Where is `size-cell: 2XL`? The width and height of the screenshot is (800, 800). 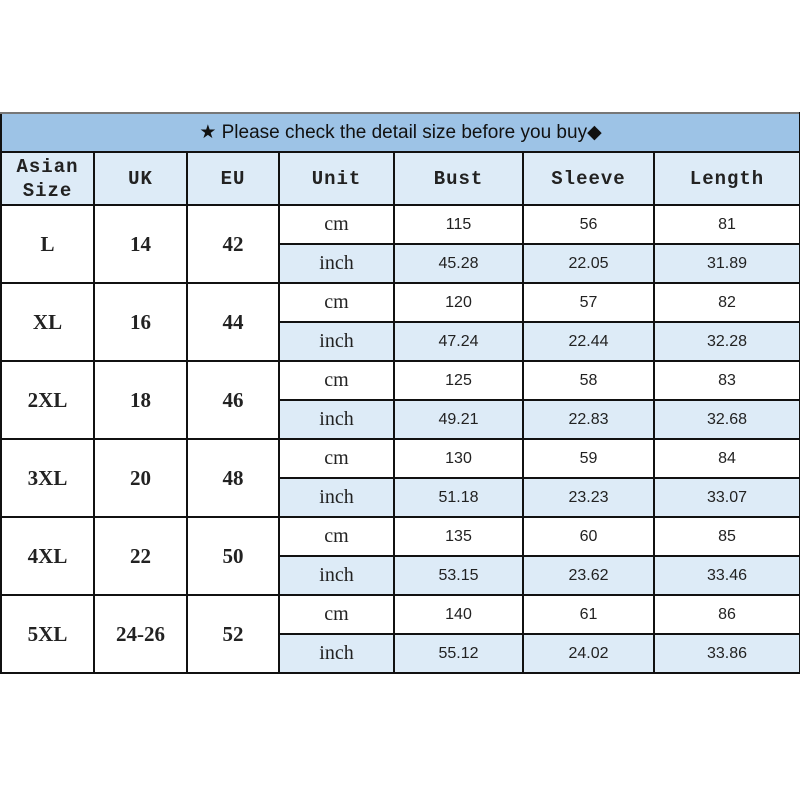 size-cell: 2XL is located at coordinates (47, 400).